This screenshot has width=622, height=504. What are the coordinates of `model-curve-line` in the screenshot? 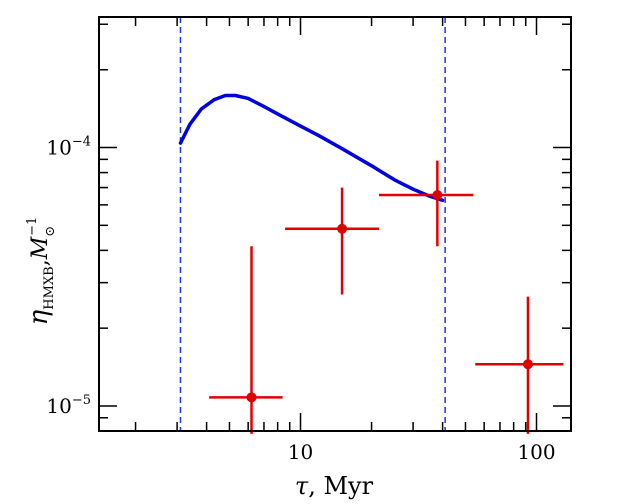 It's located at (311, 148).